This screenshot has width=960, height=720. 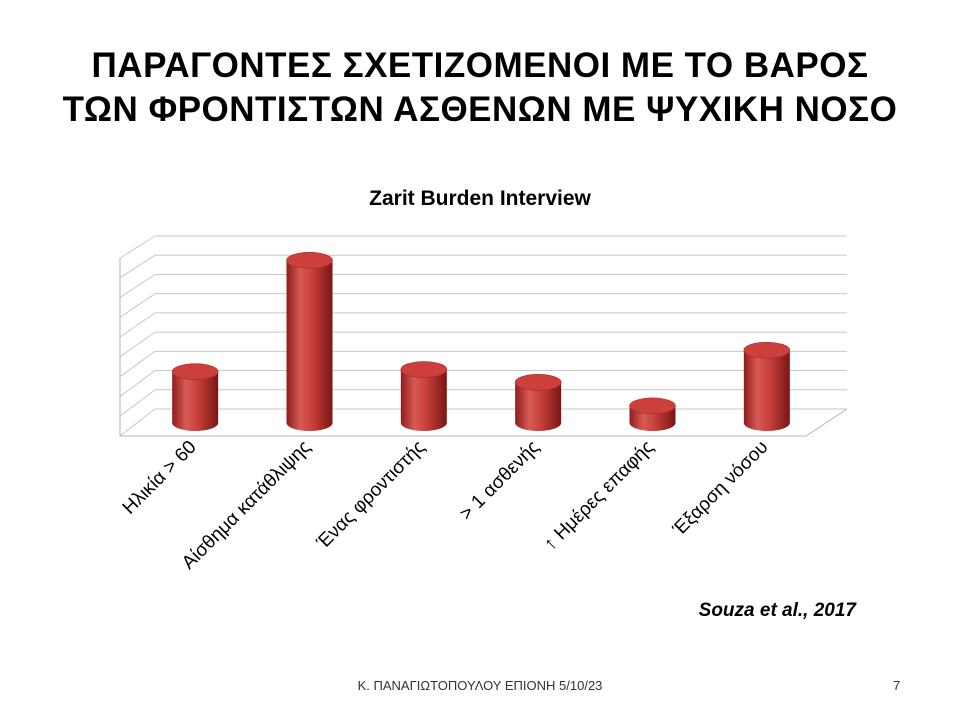 I want to click on x-tick-label: Έξαρση νόσου, so click(x=720, y=489).